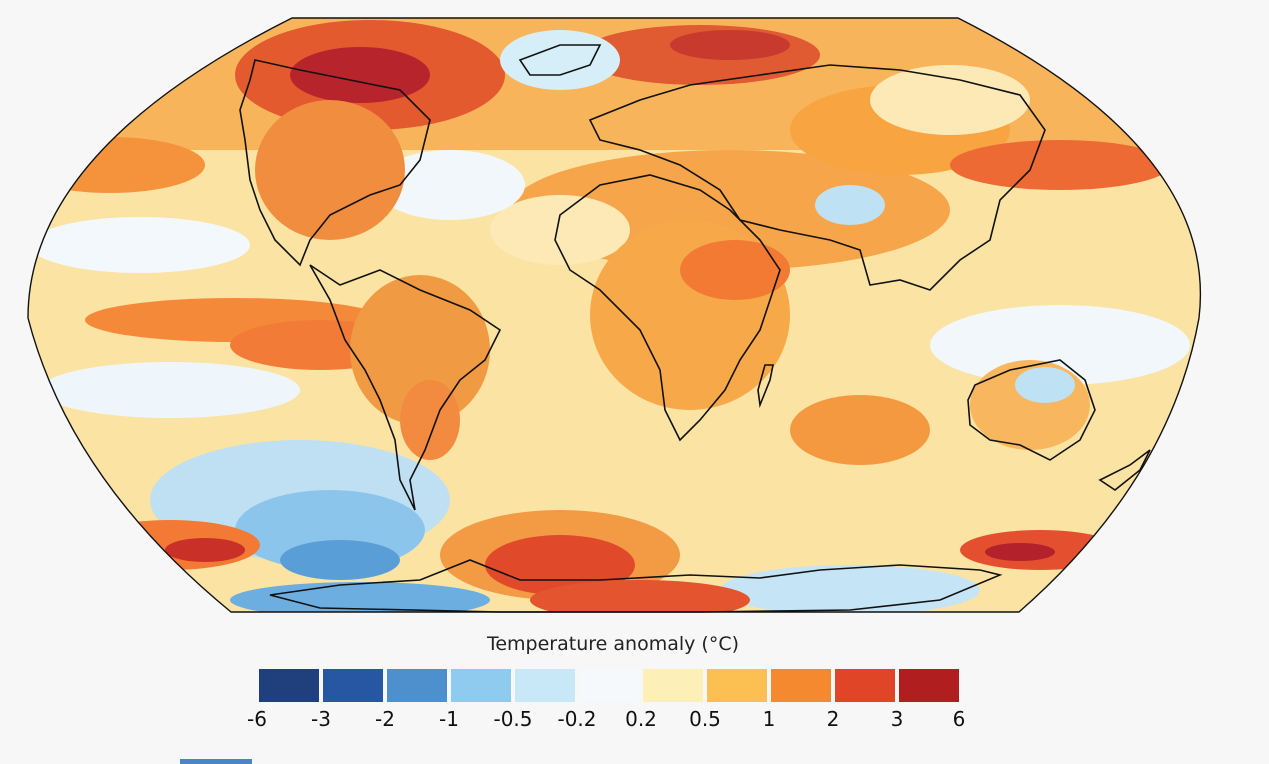 Image resolution: width=1269 pixels, height=764 pixels. What do you see at coordinates (321, 719) in the screenshot?
I see `legend-tick-label: -3` at bounding box center [321, 719].